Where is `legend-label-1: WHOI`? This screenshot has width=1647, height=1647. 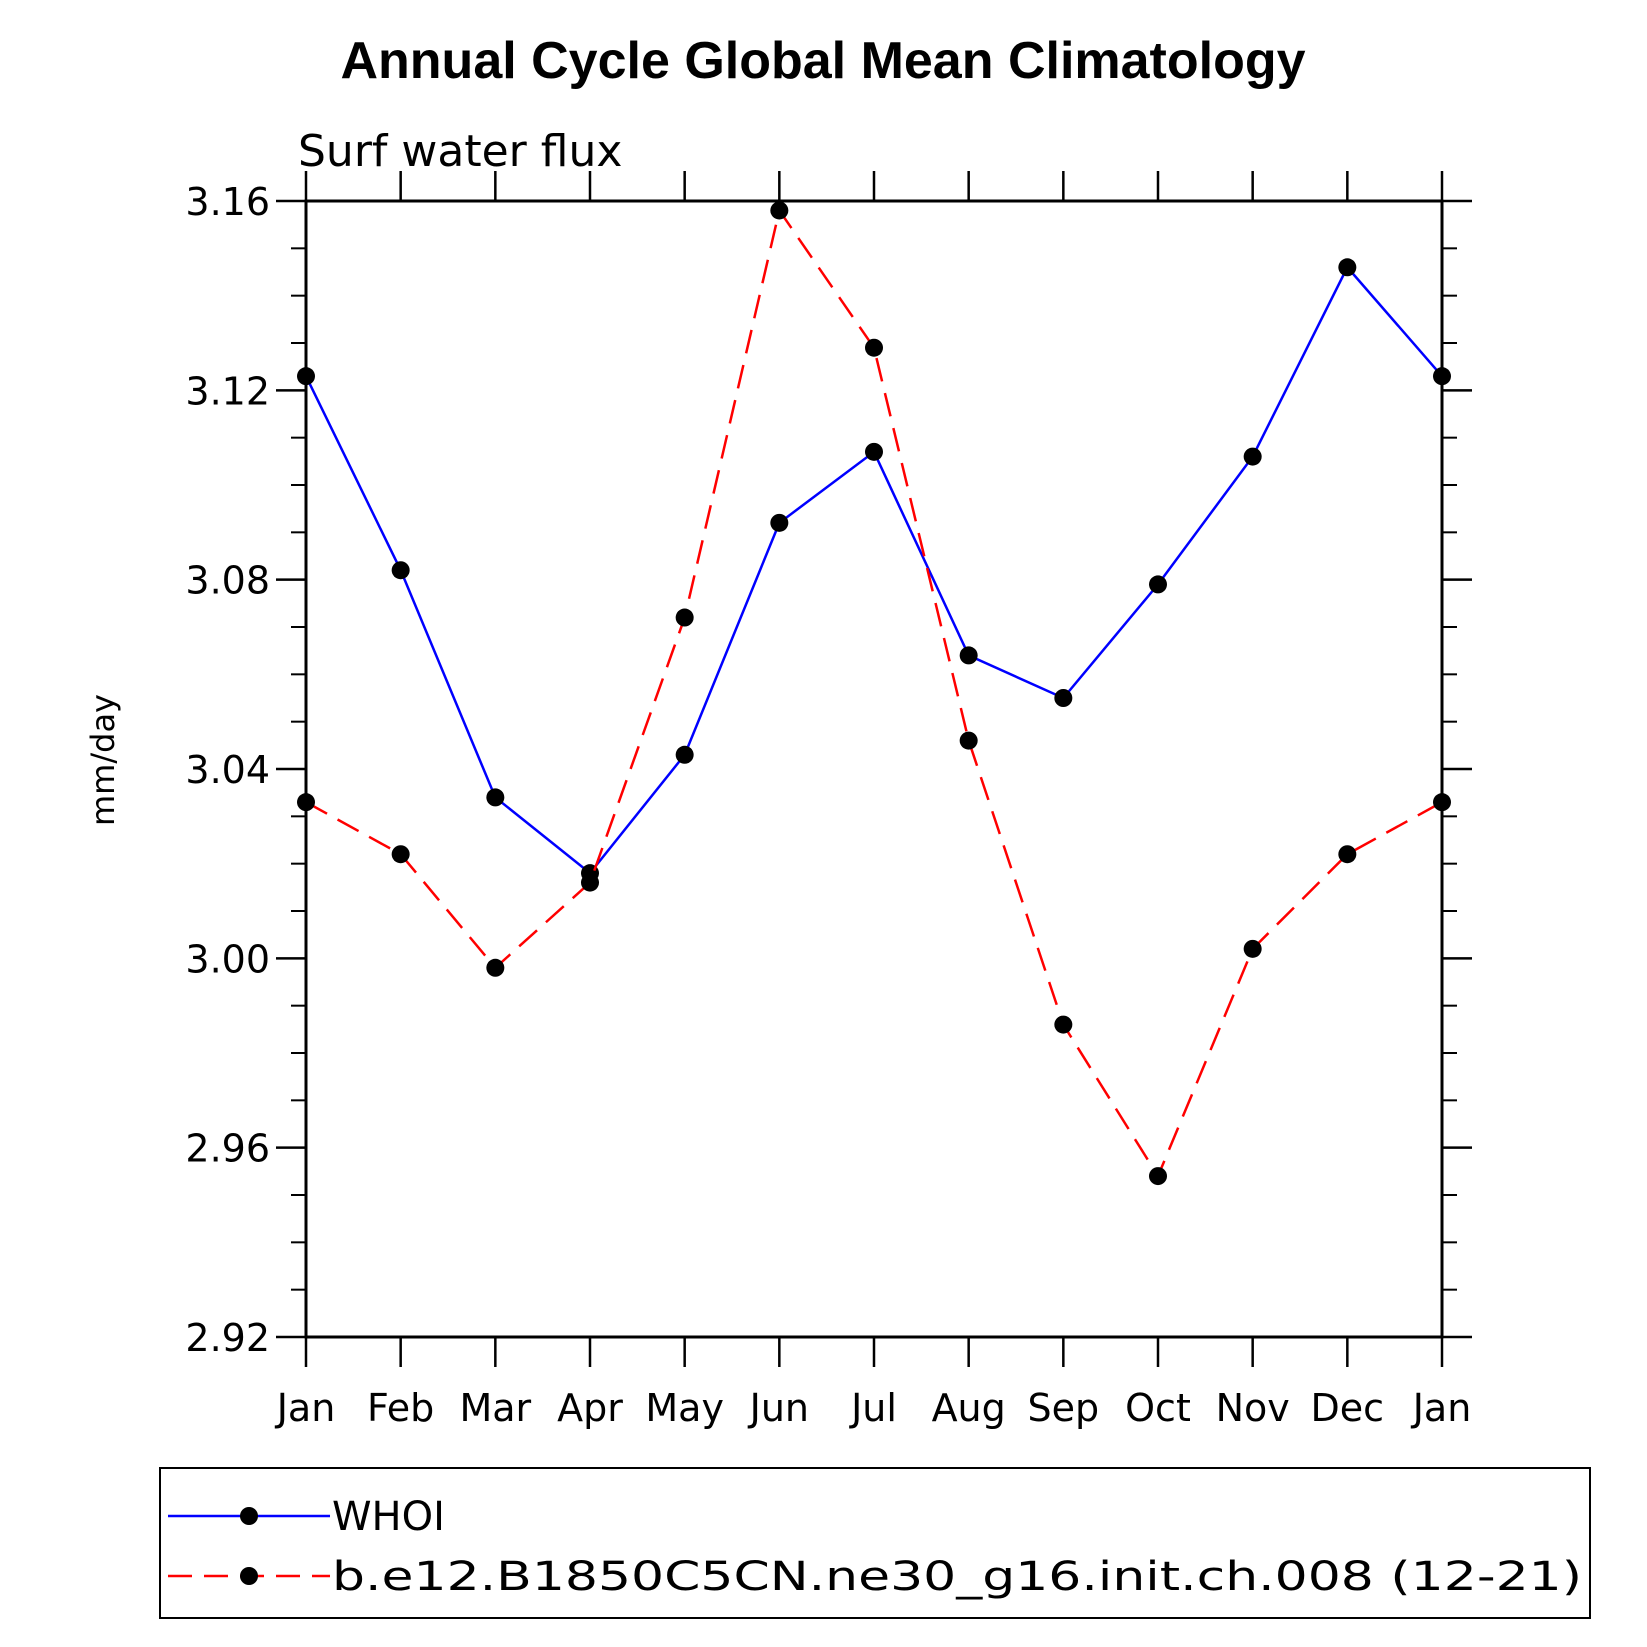 legend-label-1: WHOI is located at coordinates (388, 1517).